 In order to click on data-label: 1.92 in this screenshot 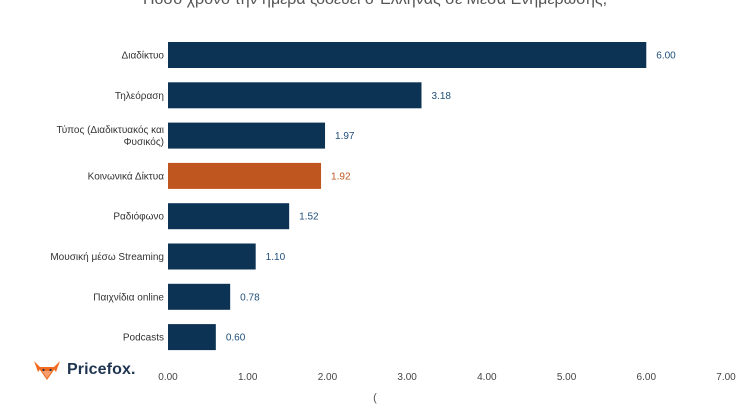, I will do `click(341, 176)`.